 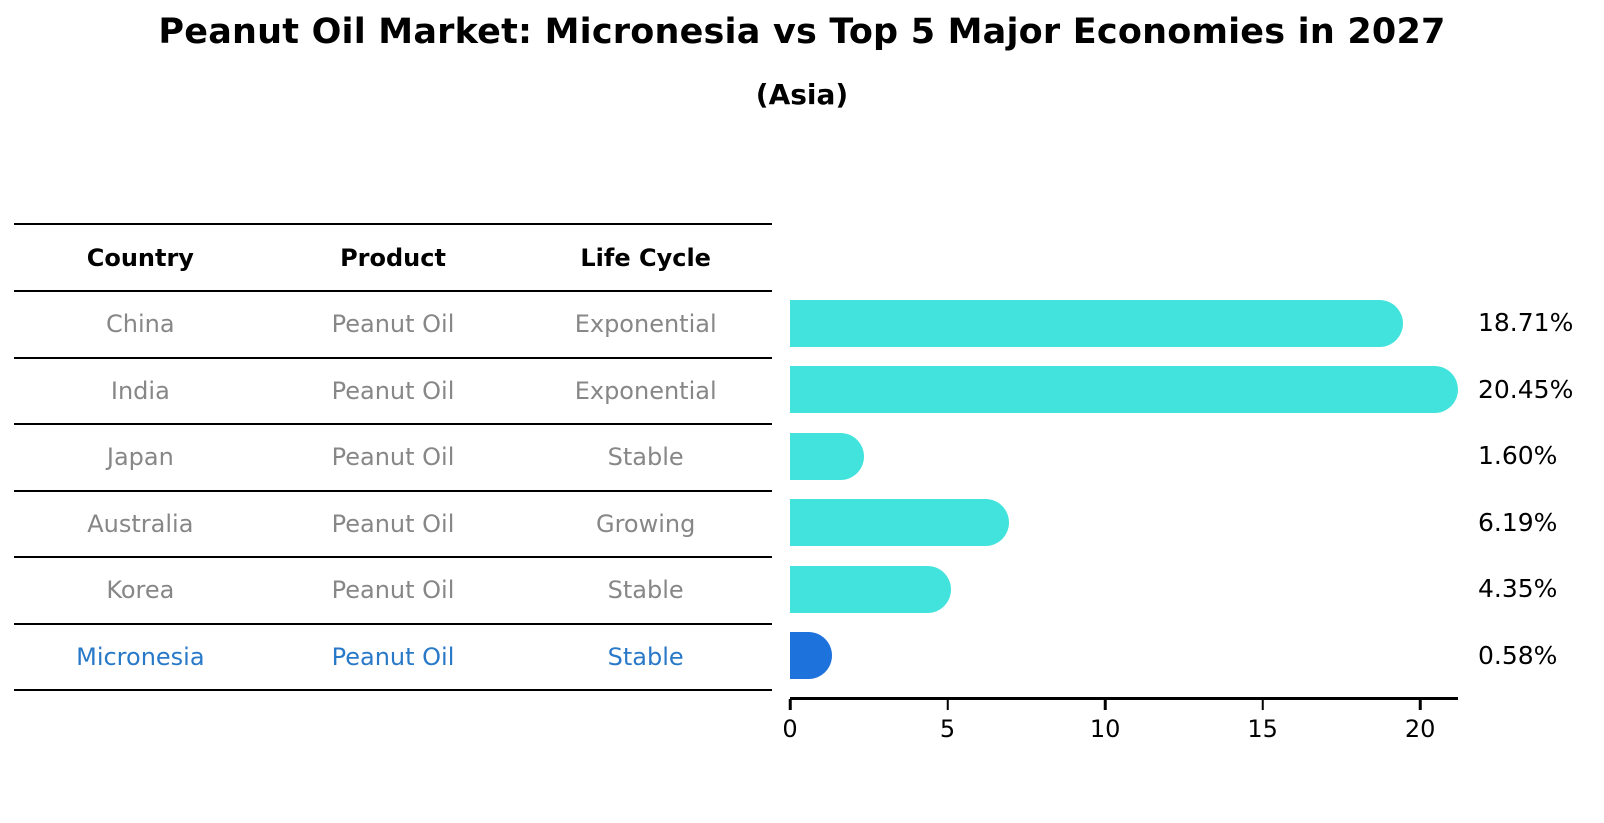 What do you see at coordinates (1420, 729) in the screenshot?
I see `x-tick-label: 20` at bounding box center [1420, 729].